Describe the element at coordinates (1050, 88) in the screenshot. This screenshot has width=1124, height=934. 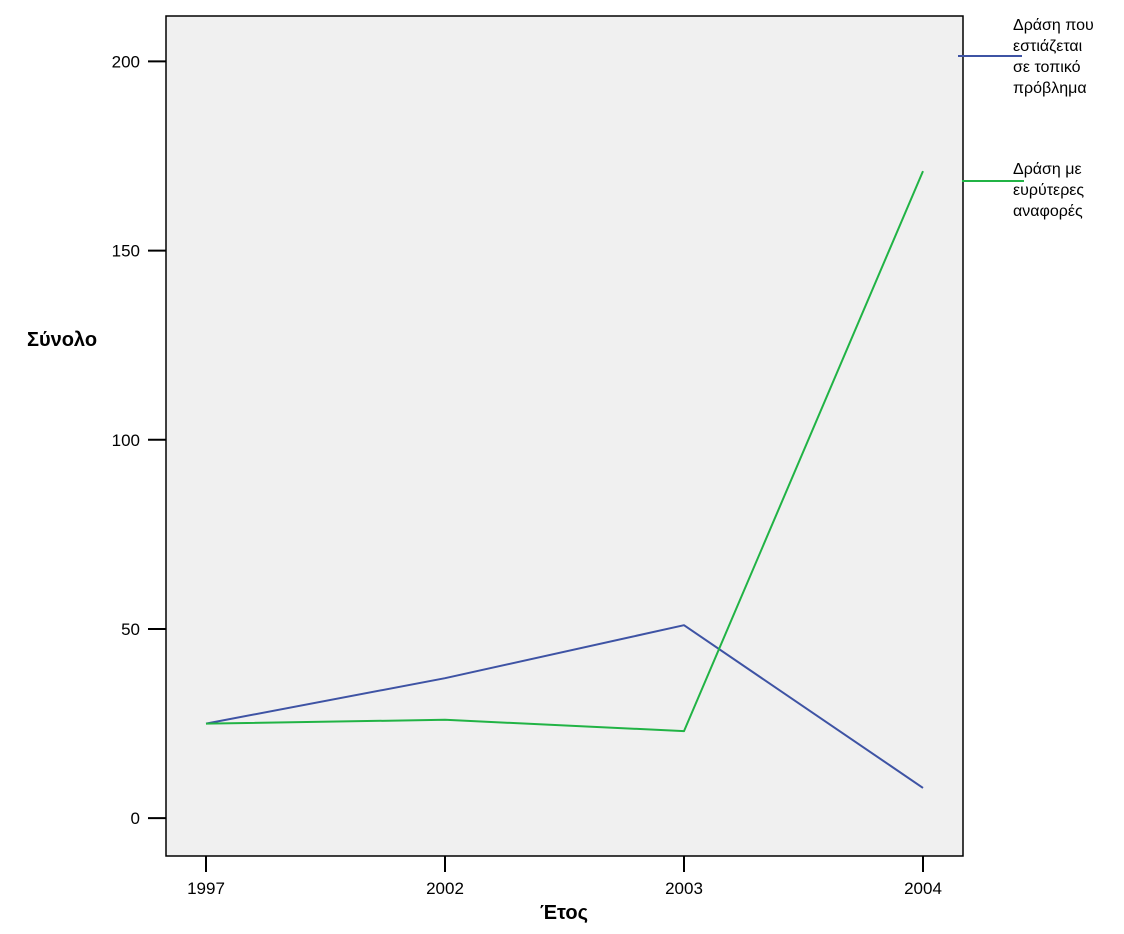
I see `legend-label-line: πρόβλημα` at that location.